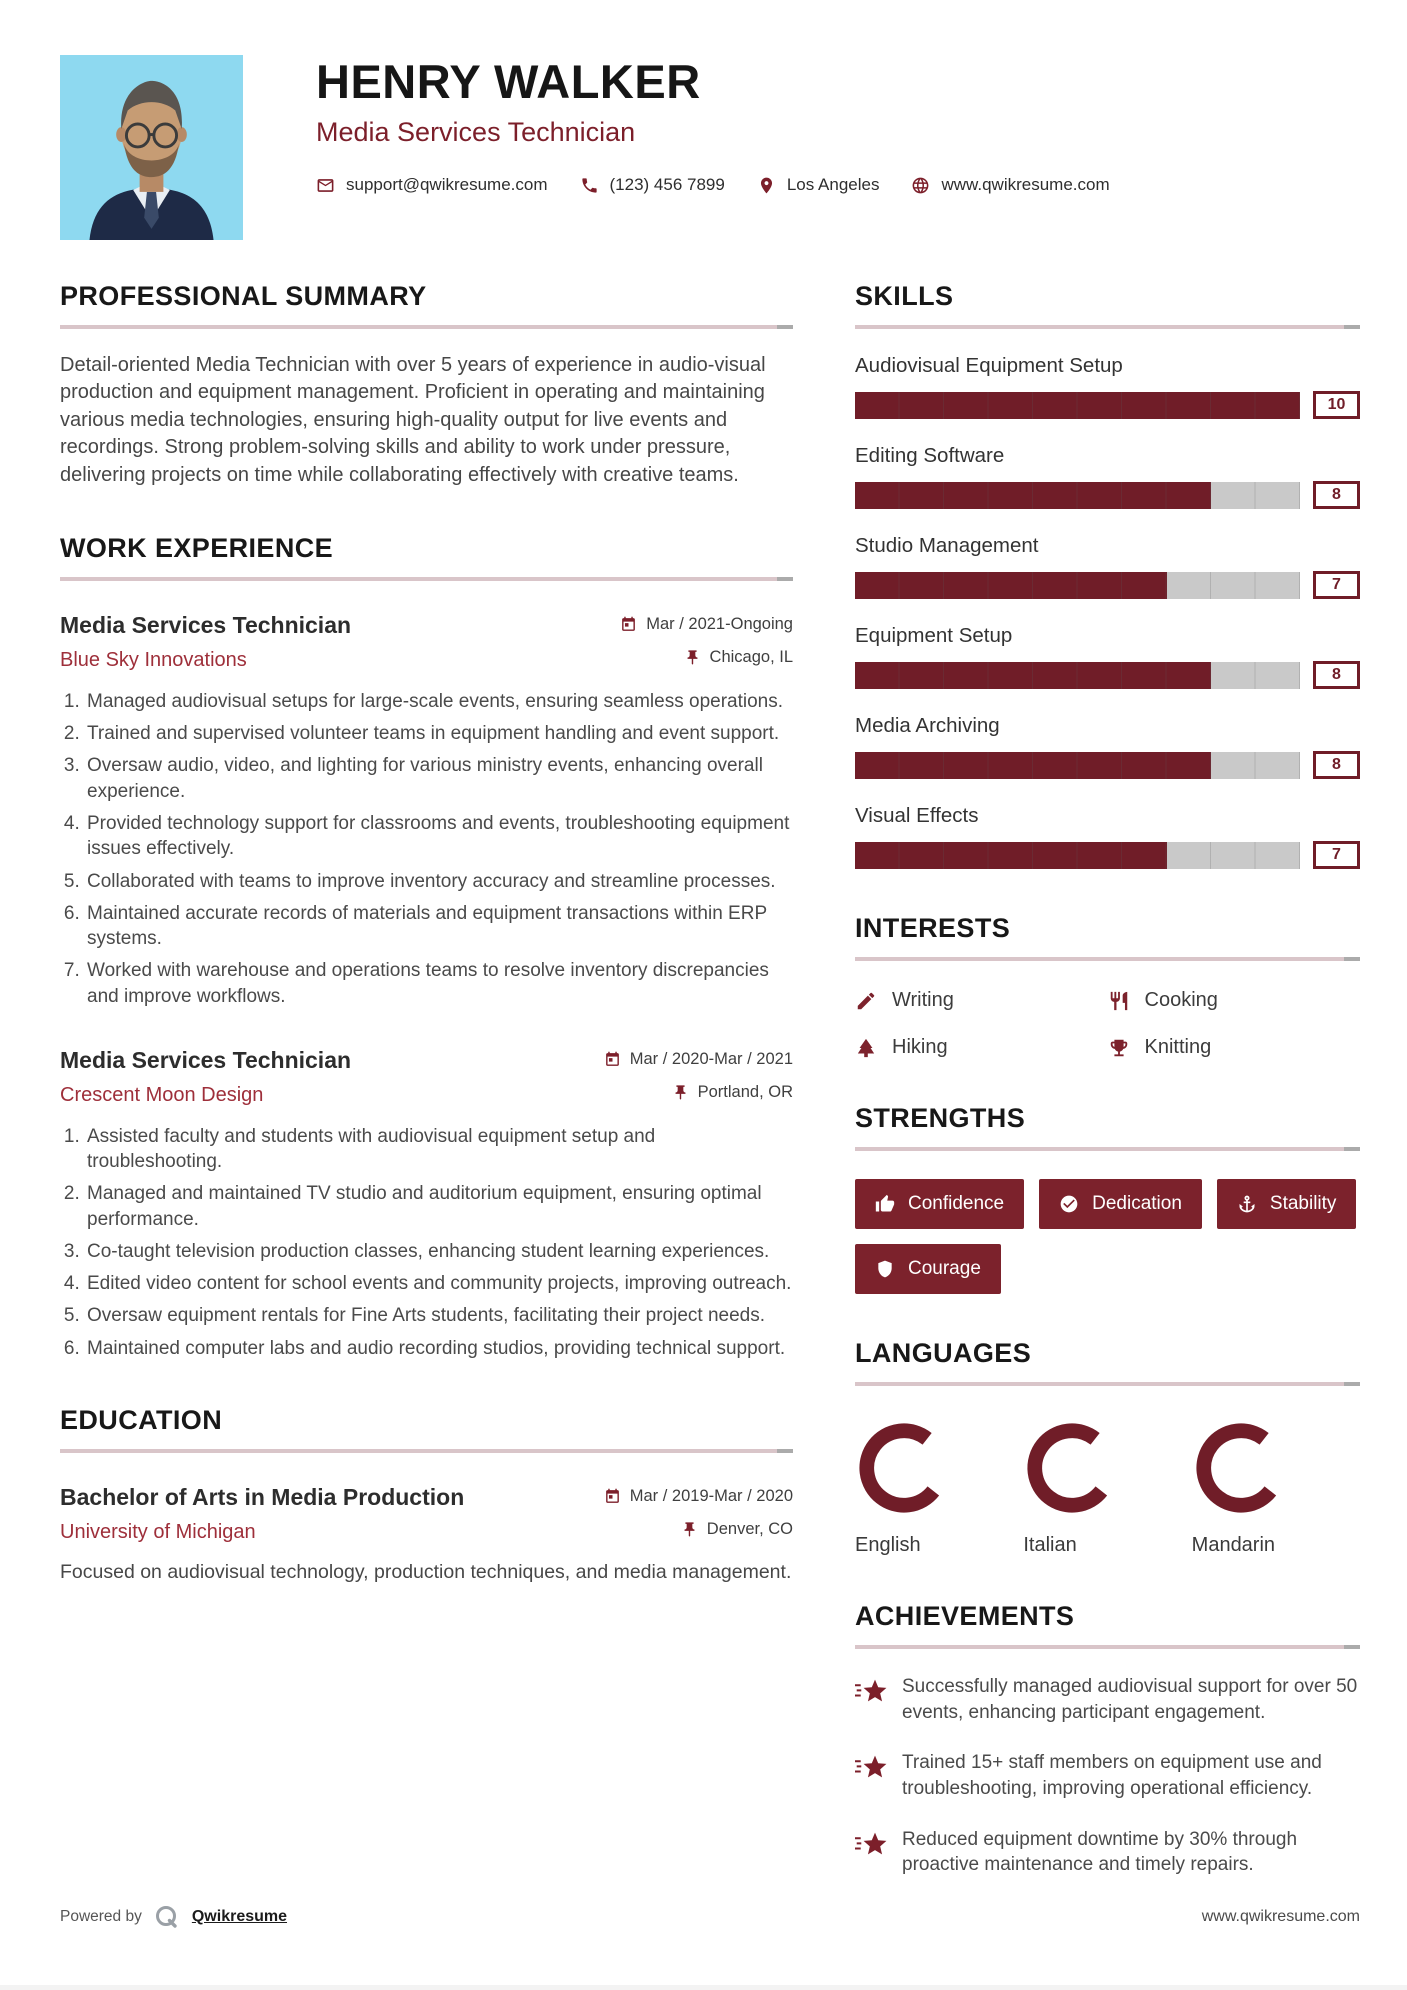  Describe the element at coordinates (866, 1047) in the screenshot. I see `tree-icon` at that location.